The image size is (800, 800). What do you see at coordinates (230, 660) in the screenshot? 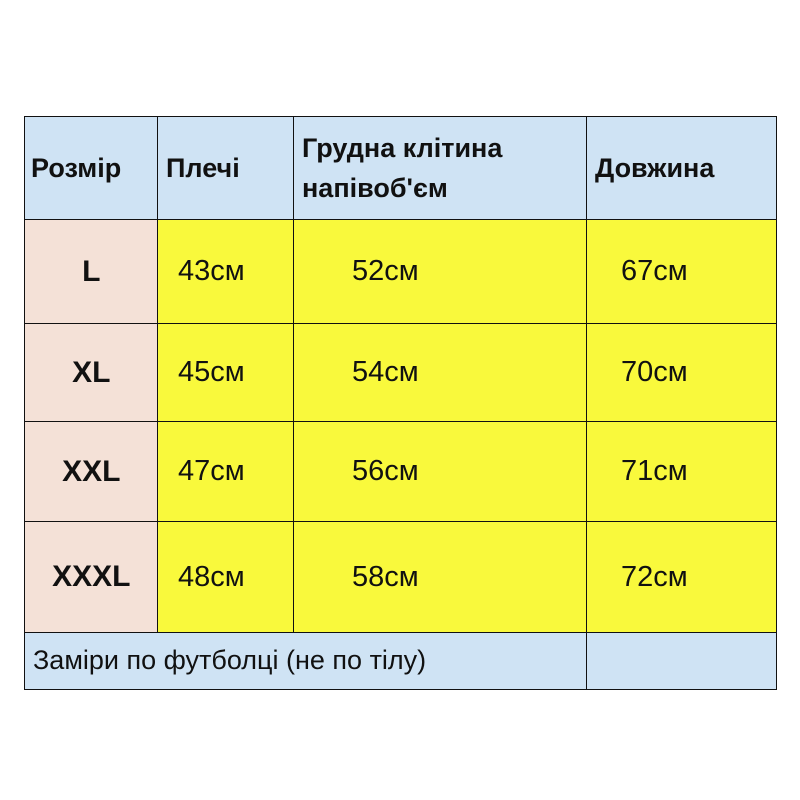
I see `cell-text: Заміри по футболці (не по тілу)` at bounding box center [230, 660].